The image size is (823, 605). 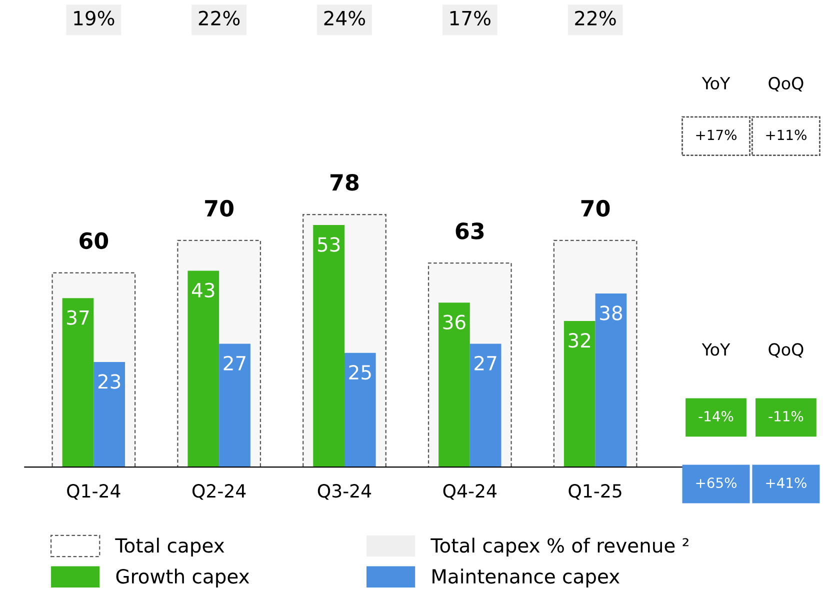 What do you see at coordinates (169, 547) in the screenshot?
I see `legend-label: Total capex` at bounding box center [169, 547].